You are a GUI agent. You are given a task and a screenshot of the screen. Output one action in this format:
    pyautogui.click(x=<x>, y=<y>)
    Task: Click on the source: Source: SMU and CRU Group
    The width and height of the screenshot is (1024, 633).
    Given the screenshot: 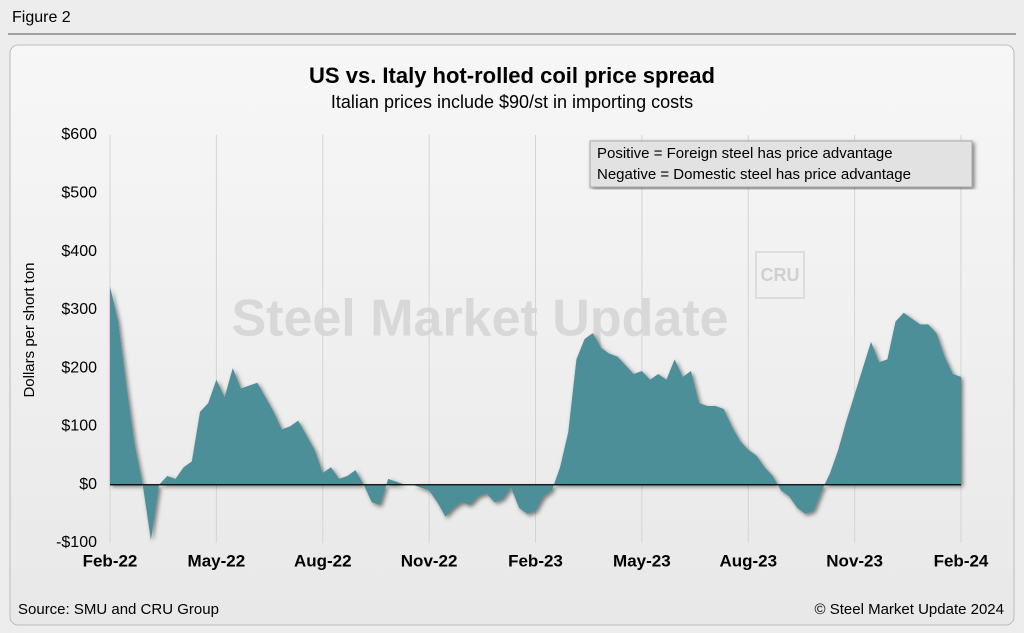 What is the action you would take?
    pyautogui.click(x=118, y=609)
    